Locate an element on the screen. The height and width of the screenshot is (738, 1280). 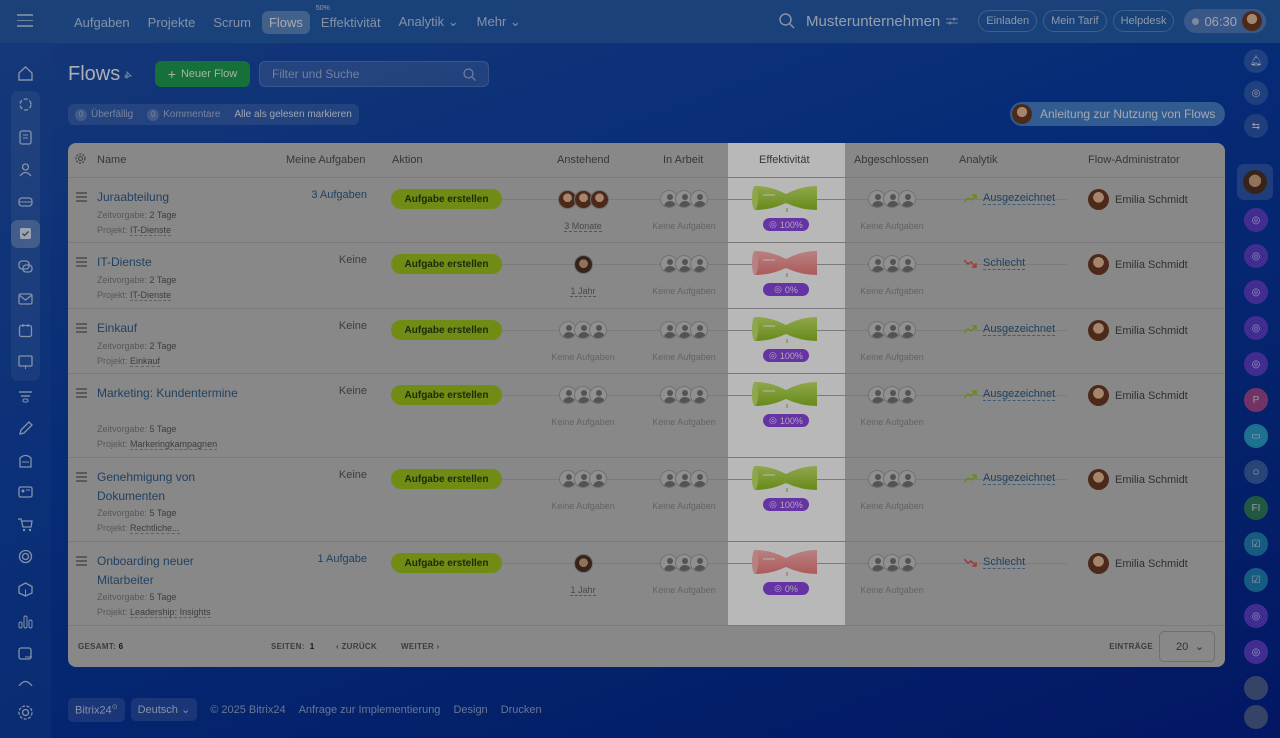
flow-name-link: Juraabteilung is located at coordinates (133, 197).